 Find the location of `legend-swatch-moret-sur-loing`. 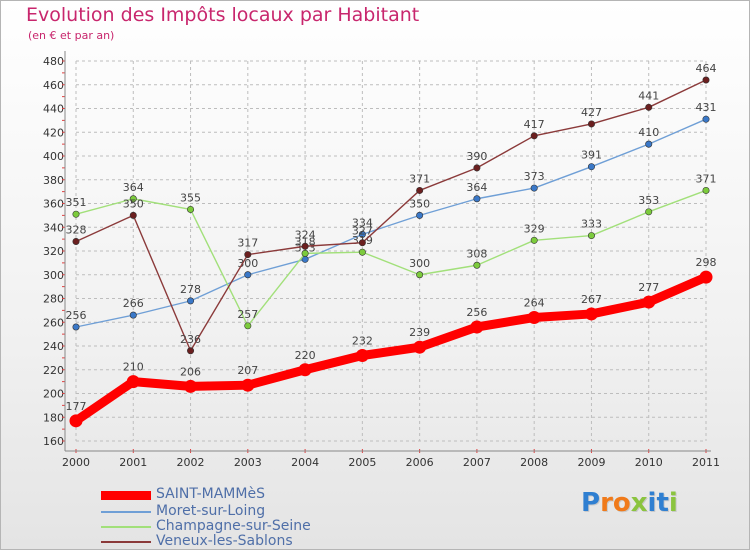

legend-swatch-moret-sur-loing is located at coordinates (126, 512).